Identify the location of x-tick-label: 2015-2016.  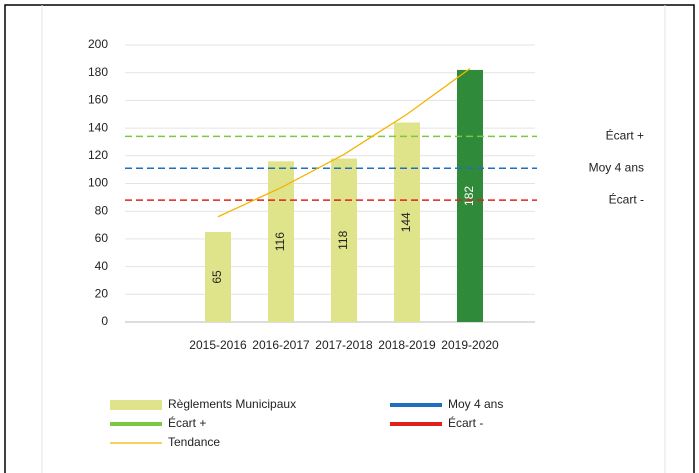
(218, 345).